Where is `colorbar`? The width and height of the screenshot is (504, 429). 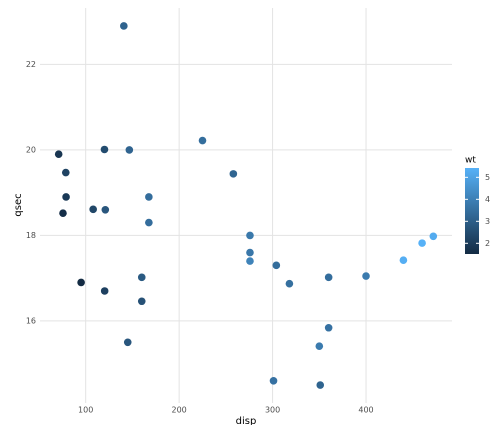 colorbar is located at coordinates (472, 211).